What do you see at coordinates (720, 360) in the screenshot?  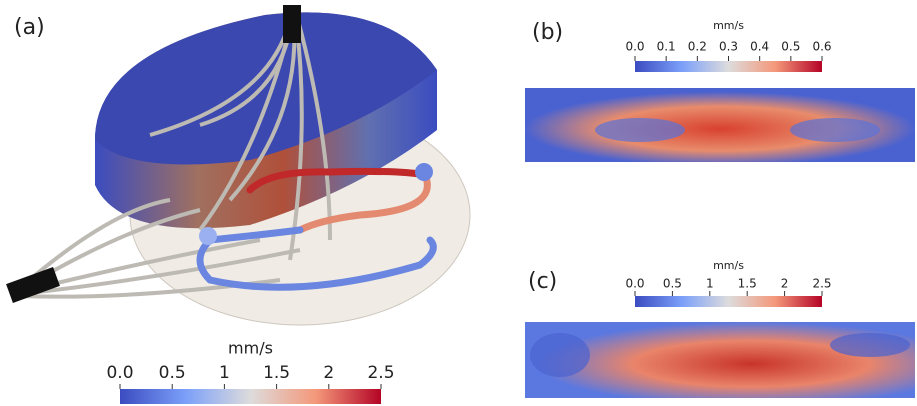 I see `panel-c-render` at bounding box center [720, 360].